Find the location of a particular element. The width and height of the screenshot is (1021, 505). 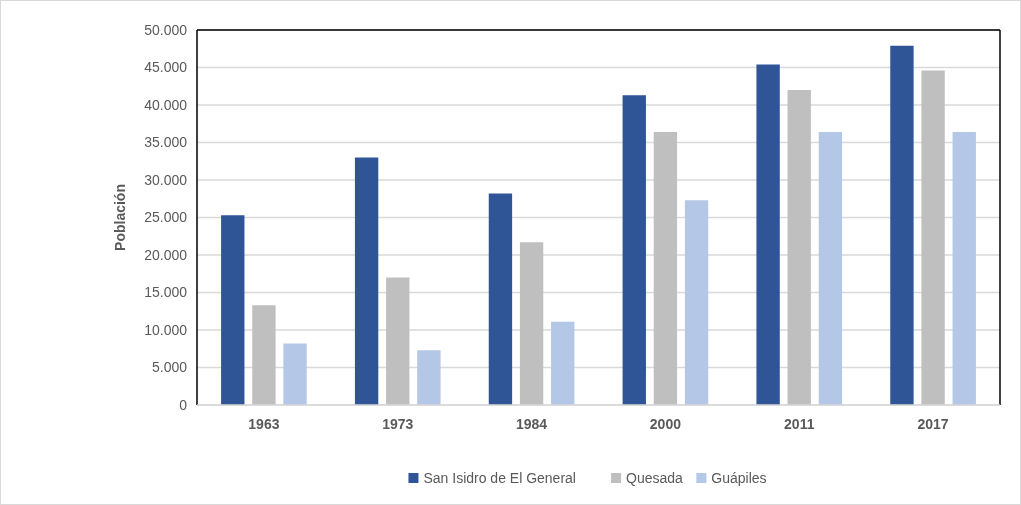

y-tick-label: 25.000 is located at coordinates (166, 217).